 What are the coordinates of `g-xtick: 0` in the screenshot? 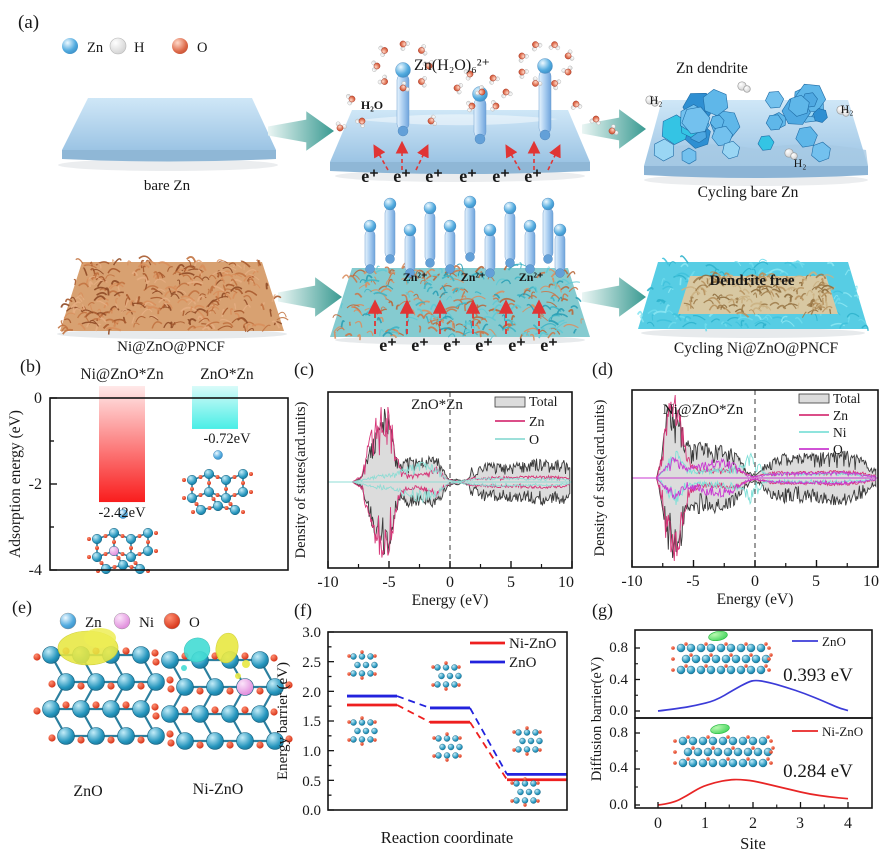 It's located at (658, 823).